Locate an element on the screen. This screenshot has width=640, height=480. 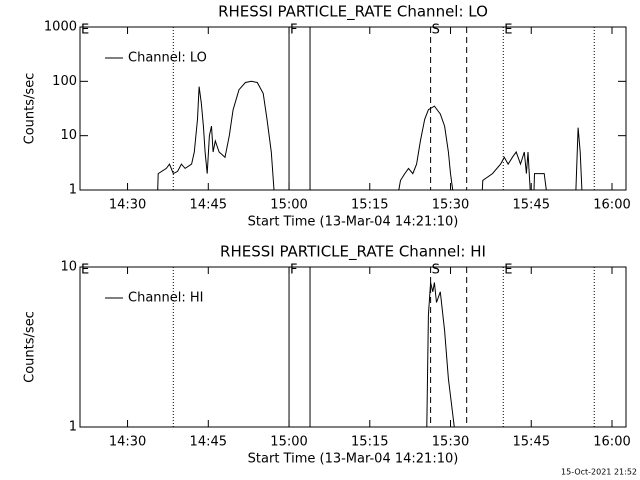
y-tick-label: 100 is located at coordinates (64, 81).